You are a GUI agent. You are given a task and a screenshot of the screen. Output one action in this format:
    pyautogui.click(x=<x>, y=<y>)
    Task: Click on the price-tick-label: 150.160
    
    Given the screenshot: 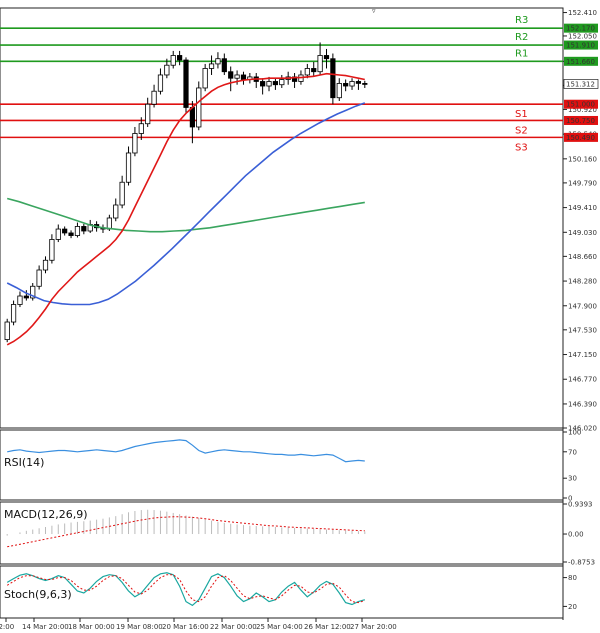 What is the action you would take?
    pyautogui.click(x=582, y=159)
    